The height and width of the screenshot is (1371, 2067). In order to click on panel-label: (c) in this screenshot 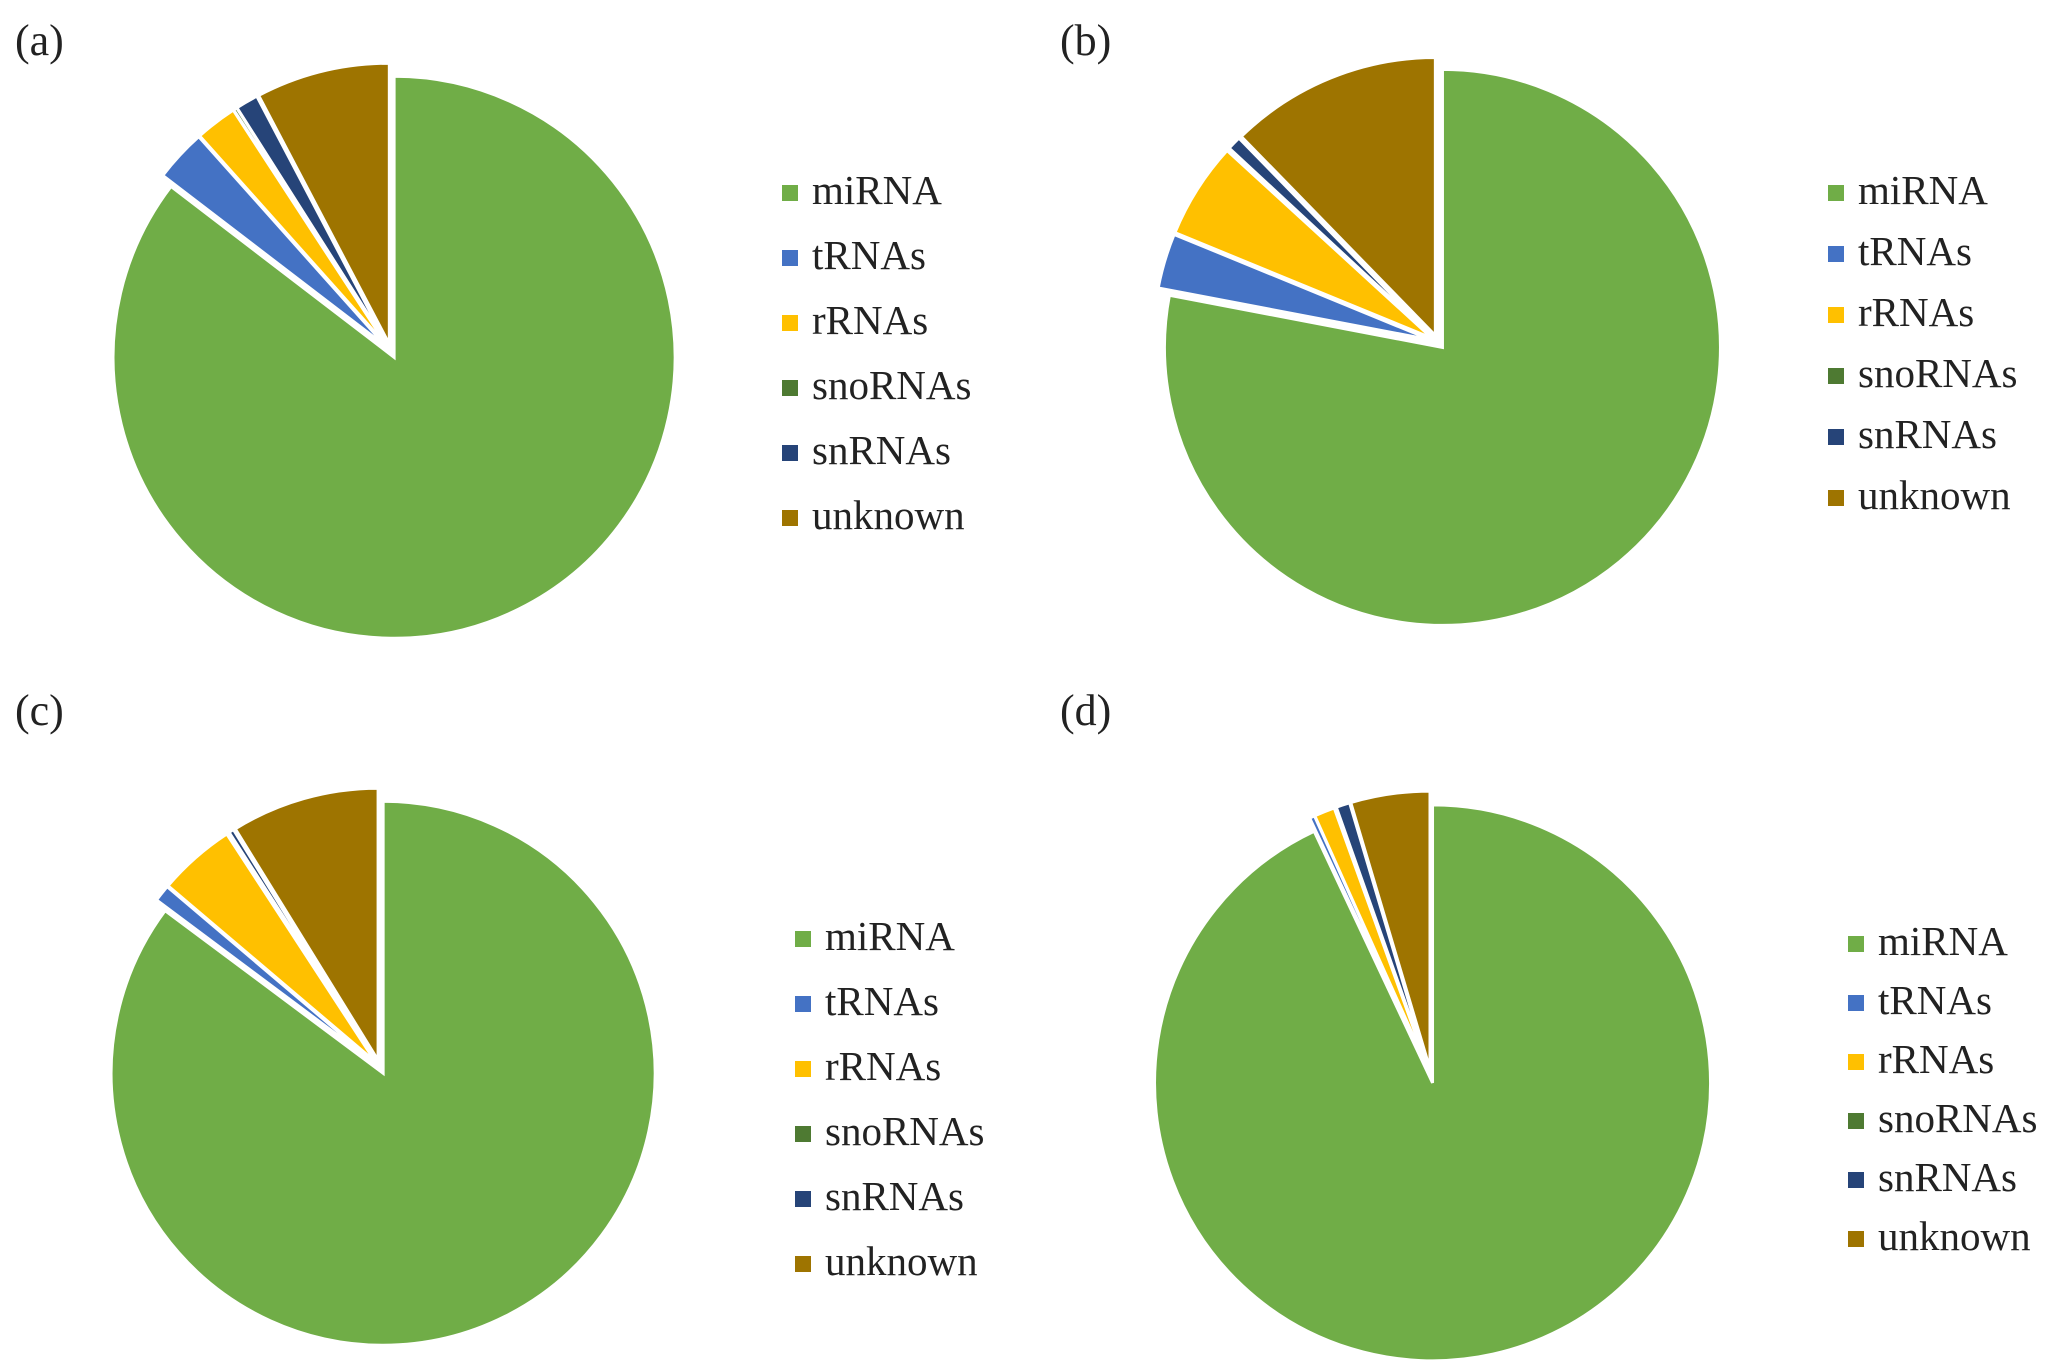, I will do `click(39, 710)`.